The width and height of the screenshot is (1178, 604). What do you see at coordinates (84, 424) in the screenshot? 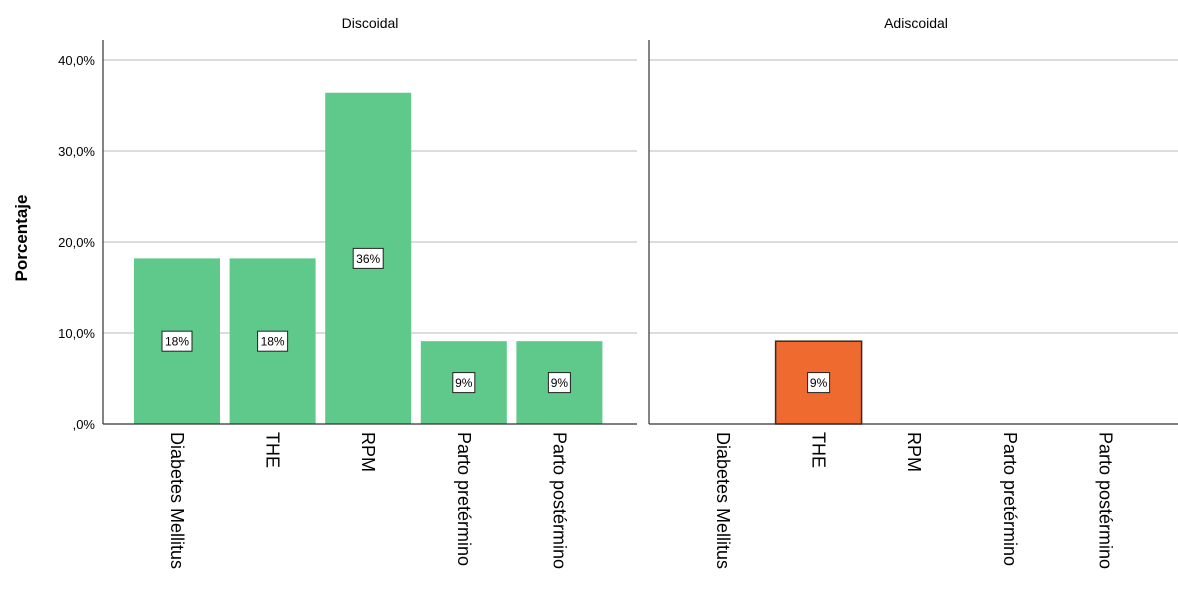
I see `y-tick-label-0: ,0%` at bounding box center [84, 424].